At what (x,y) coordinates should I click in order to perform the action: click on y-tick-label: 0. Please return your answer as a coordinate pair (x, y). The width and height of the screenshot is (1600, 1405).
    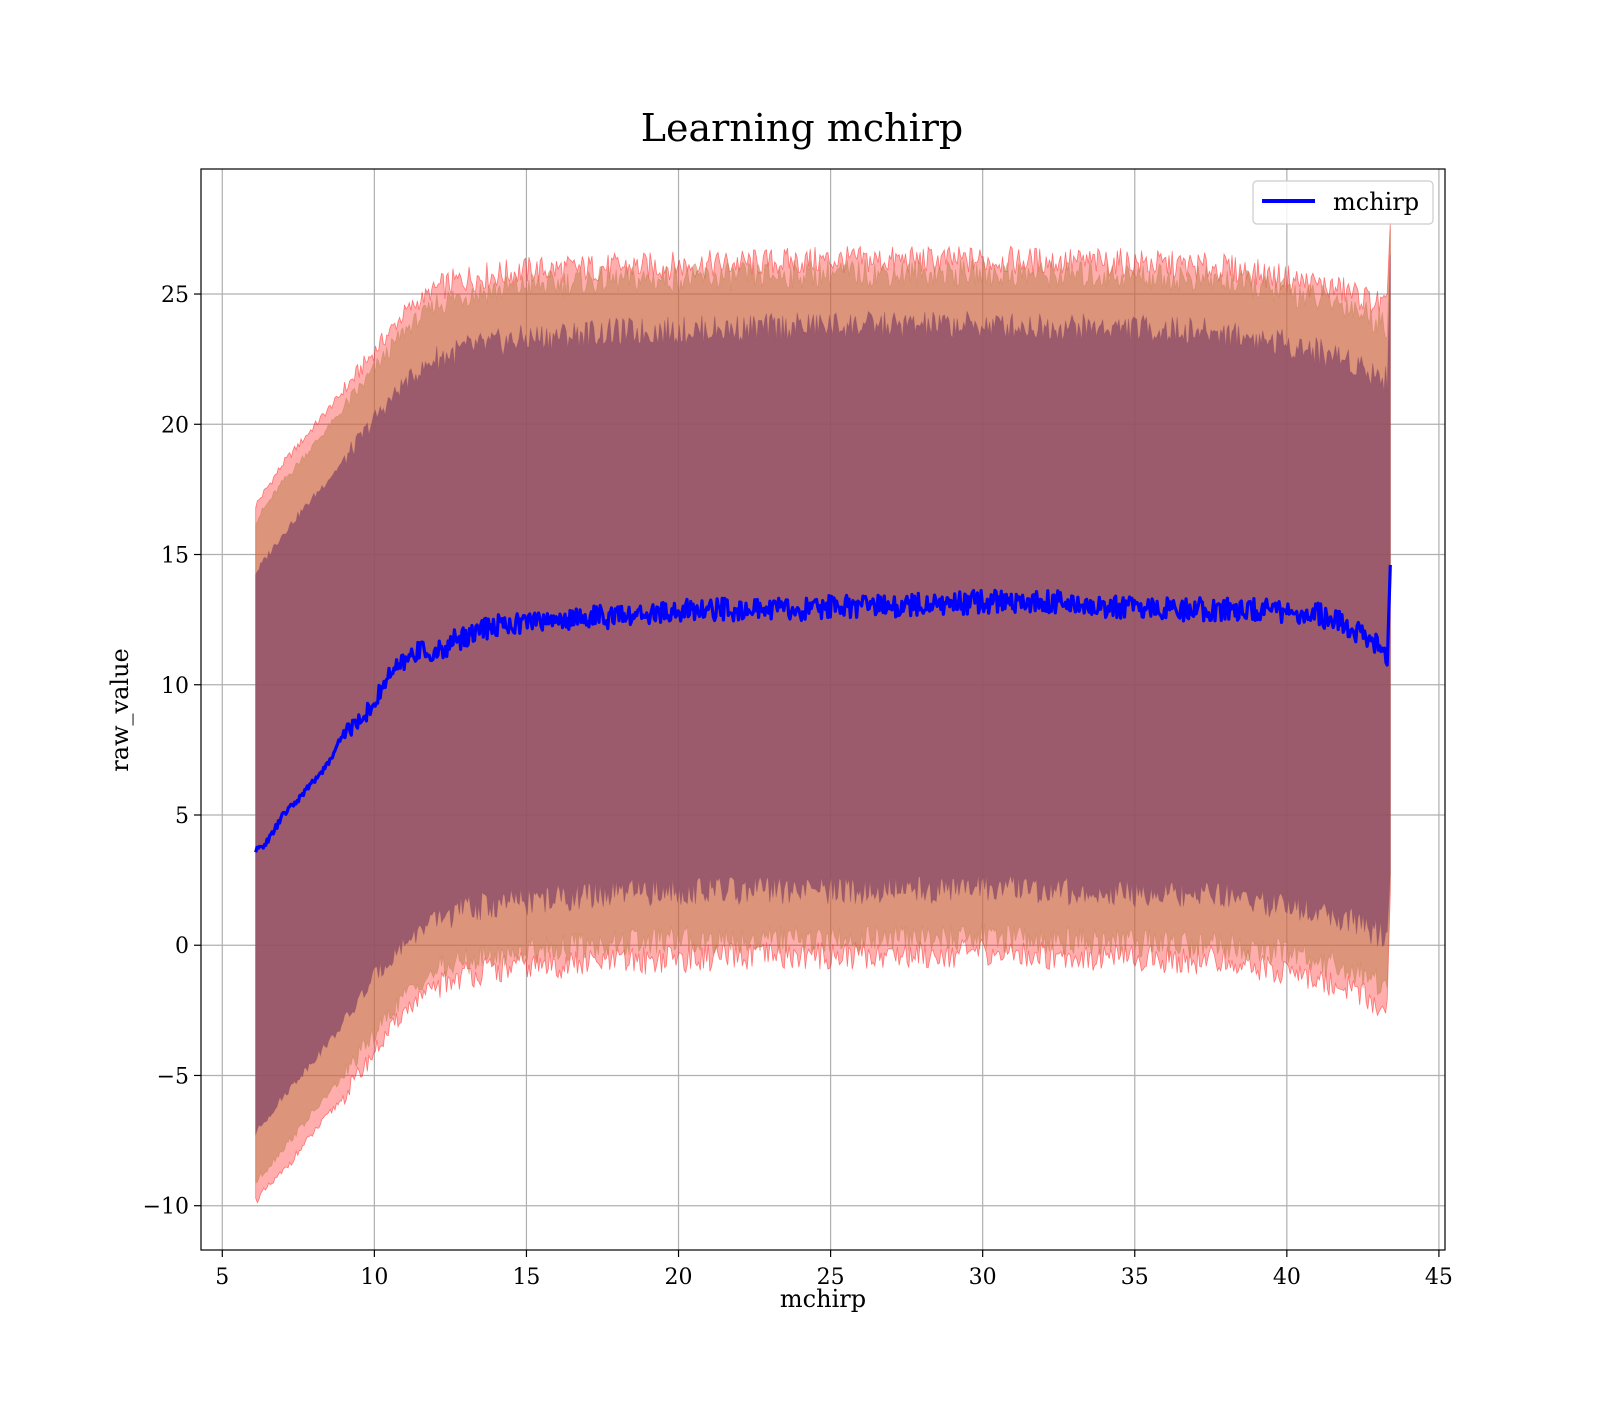
    Looking at the image, I should click on (182, 946).